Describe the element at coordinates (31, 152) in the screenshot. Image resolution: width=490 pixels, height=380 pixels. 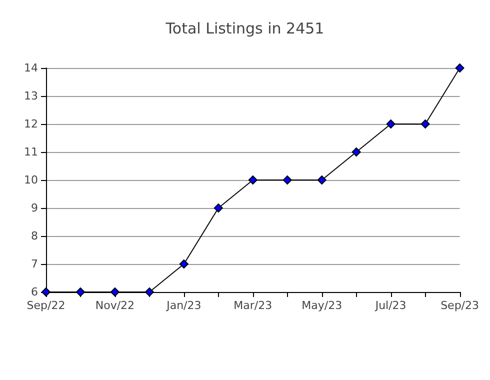
I see `y-tick-label: 11` at that location.